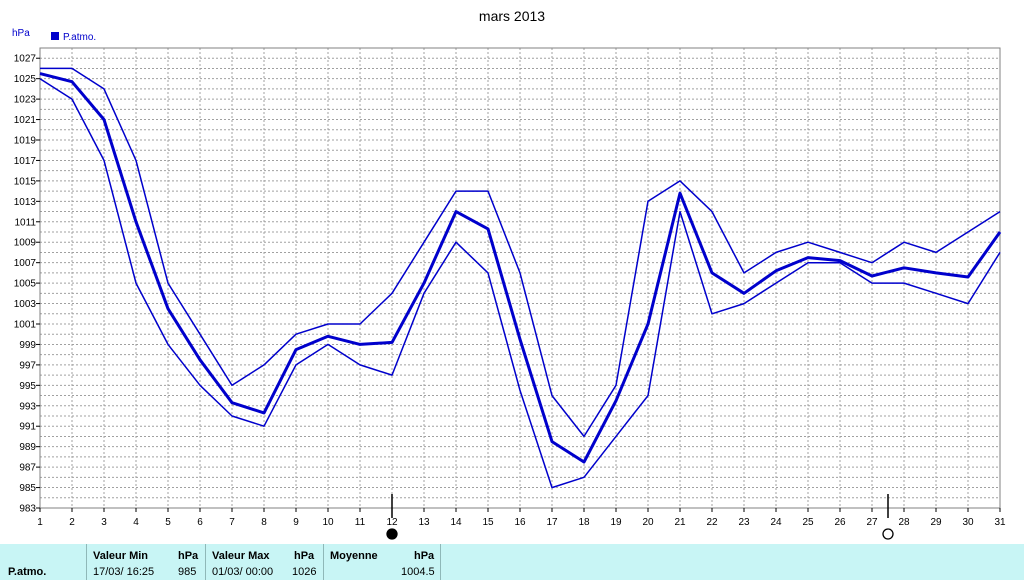 This screenshot has width=1024, height=580. What do you see at coordinates (136, 522) in the screenshot?
I see `x-tick-label: 4` at bounding box center [136, 522].